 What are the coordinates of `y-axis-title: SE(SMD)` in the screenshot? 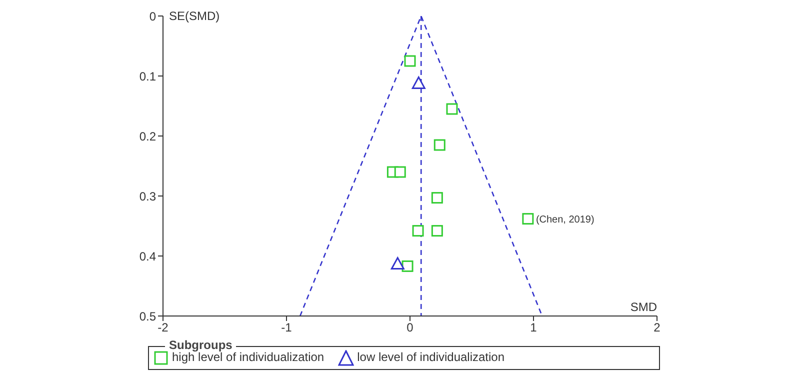 It's located at (194, 16).